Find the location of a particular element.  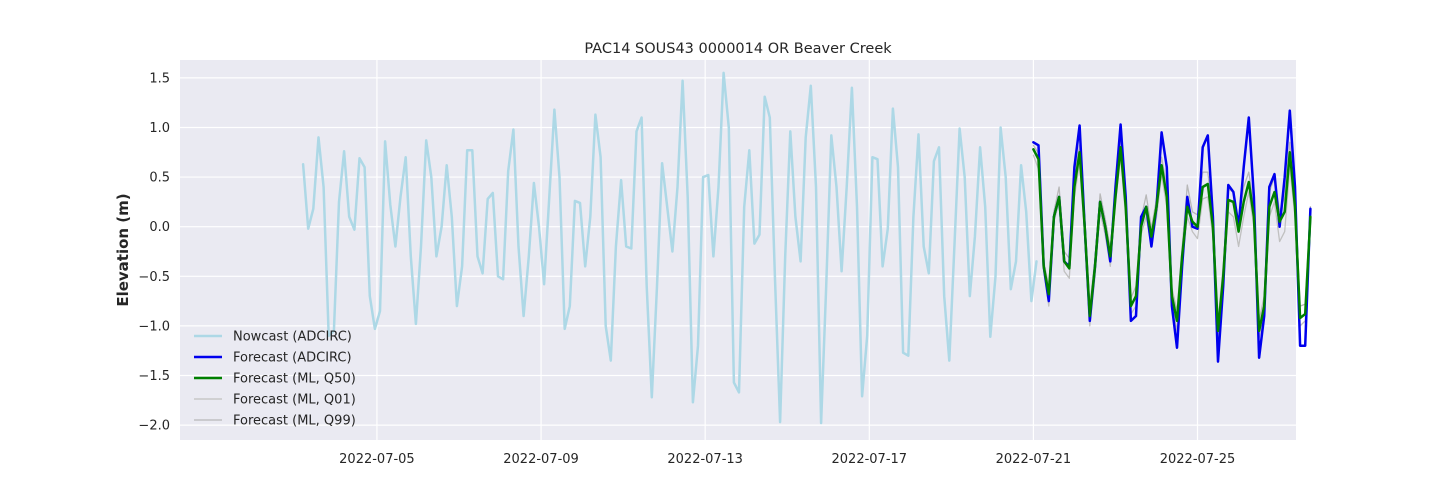

y-tick-label: 1.5 is located at coordinates (159, 78).